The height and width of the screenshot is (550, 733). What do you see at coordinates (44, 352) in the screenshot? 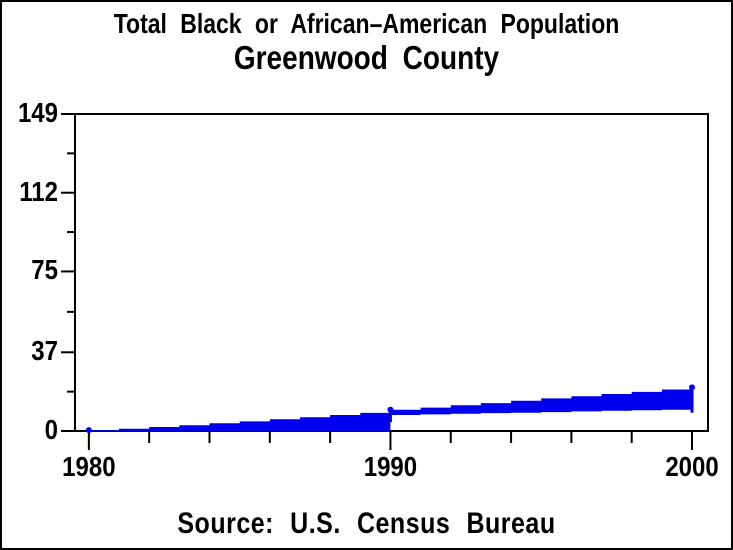
I see `y-tick-label-37: 37` at bounding box center [44, 352].